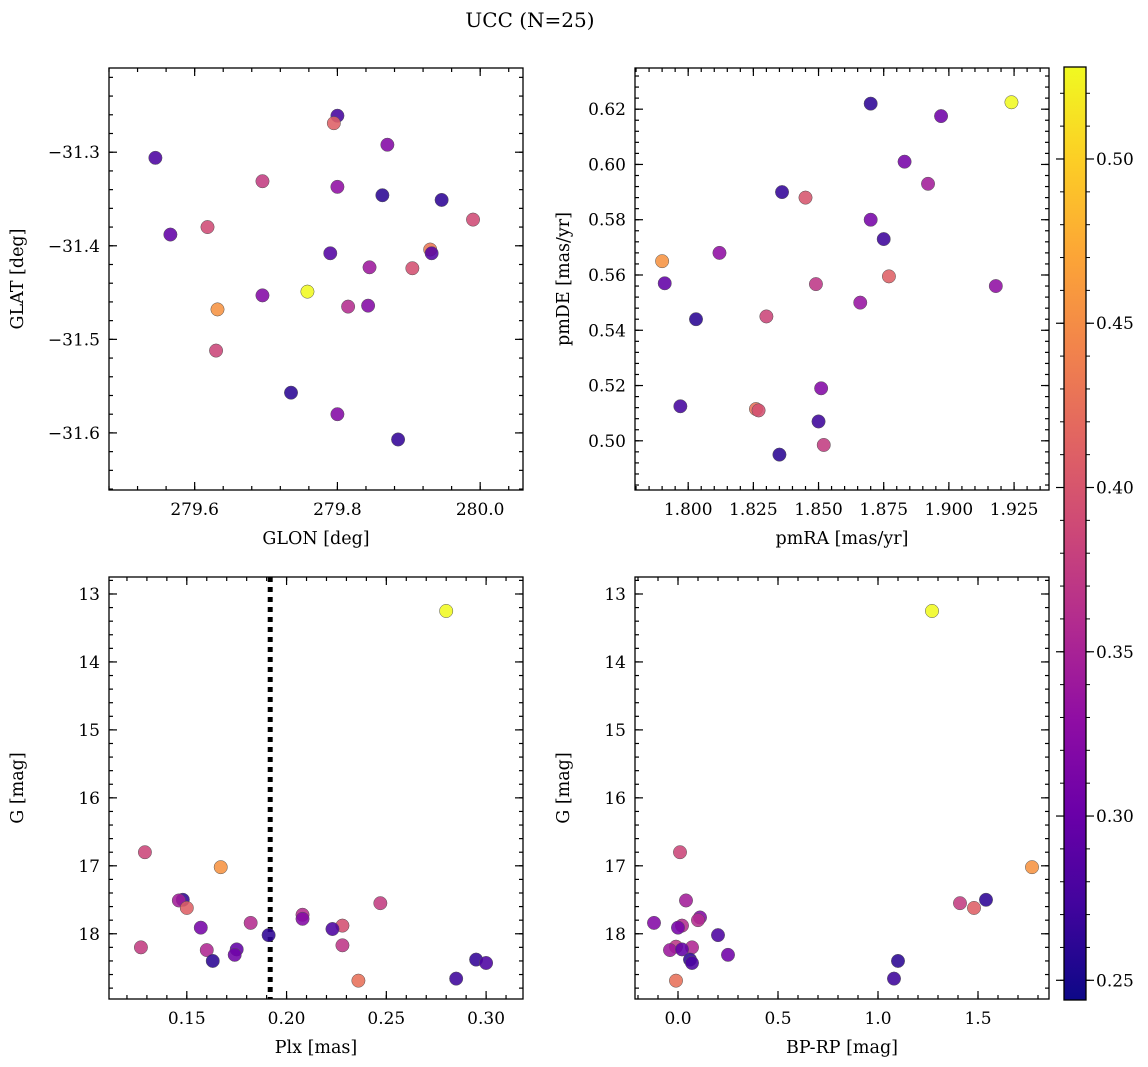  I want to click on colorbar-tick-label: 0.50, so click(1115, 160).